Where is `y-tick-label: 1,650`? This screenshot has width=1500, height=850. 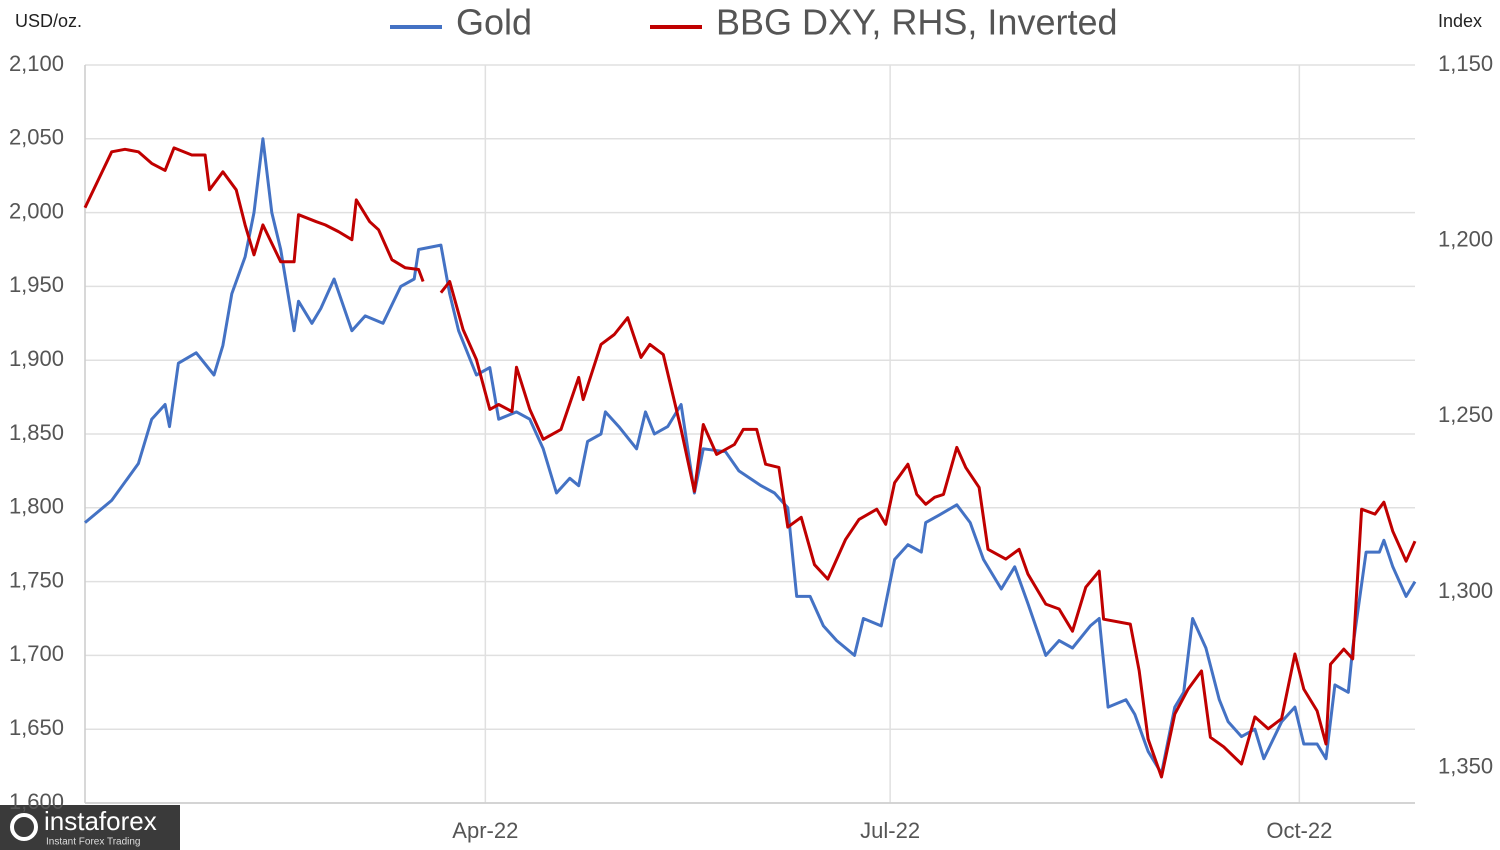 y-tick-label: 1,650 is located at coordinates (36, 727).